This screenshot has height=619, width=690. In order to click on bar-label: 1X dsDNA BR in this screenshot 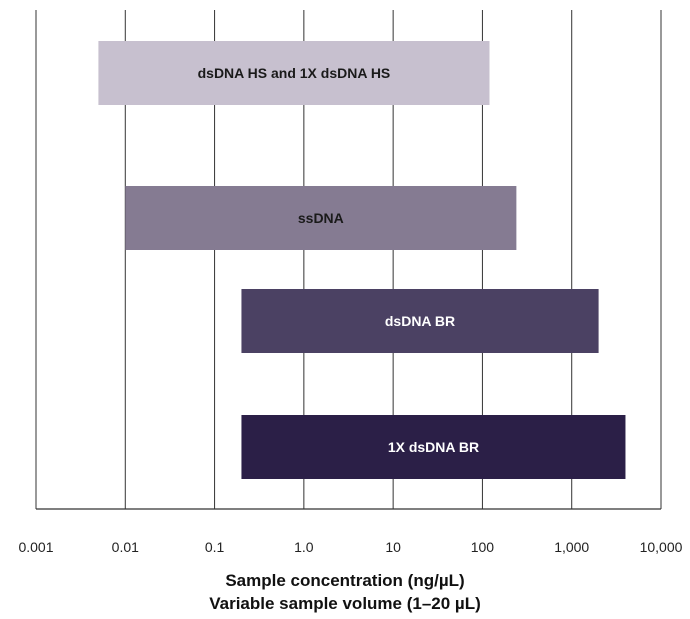, I will do `click(433, 447)`.